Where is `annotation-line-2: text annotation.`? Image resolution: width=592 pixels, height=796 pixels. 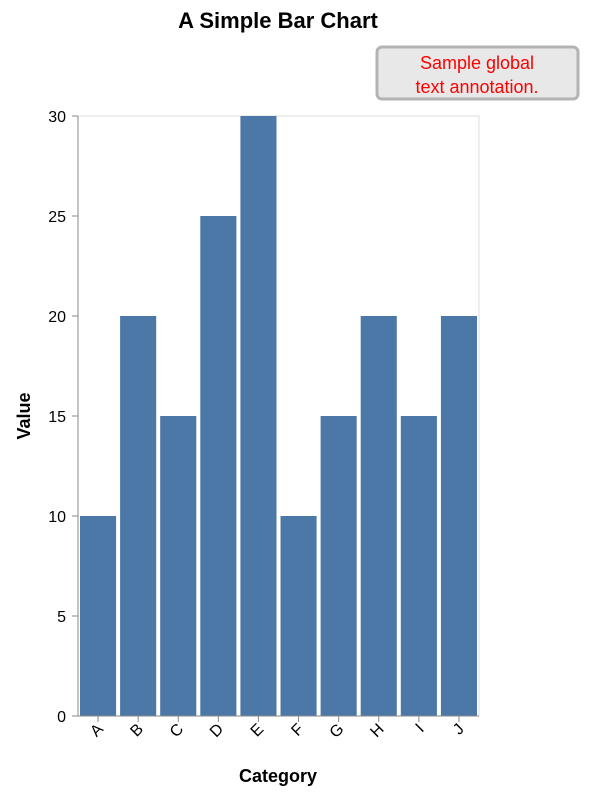
annotation-line-2: text annotation. is located at coordinates (476, 87).